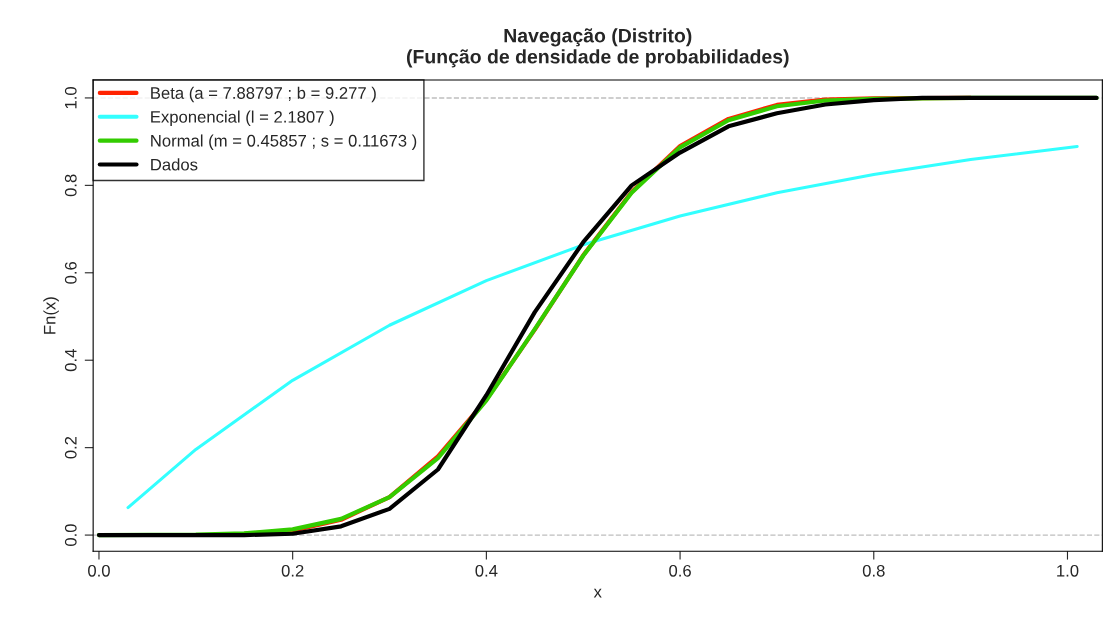 This screenshot has height=630, width=1109. What do you see at coordinates (1068, 570) in the screenshot?
I see `x-tick-label: 1.0` at bounding box center [1068, 570].